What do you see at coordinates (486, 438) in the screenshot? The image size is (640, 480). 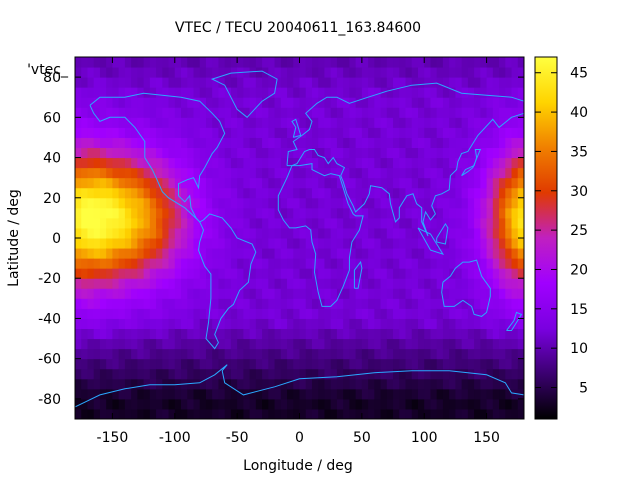 I see `x-tick-label: 150` at bounding box center [486, 438].